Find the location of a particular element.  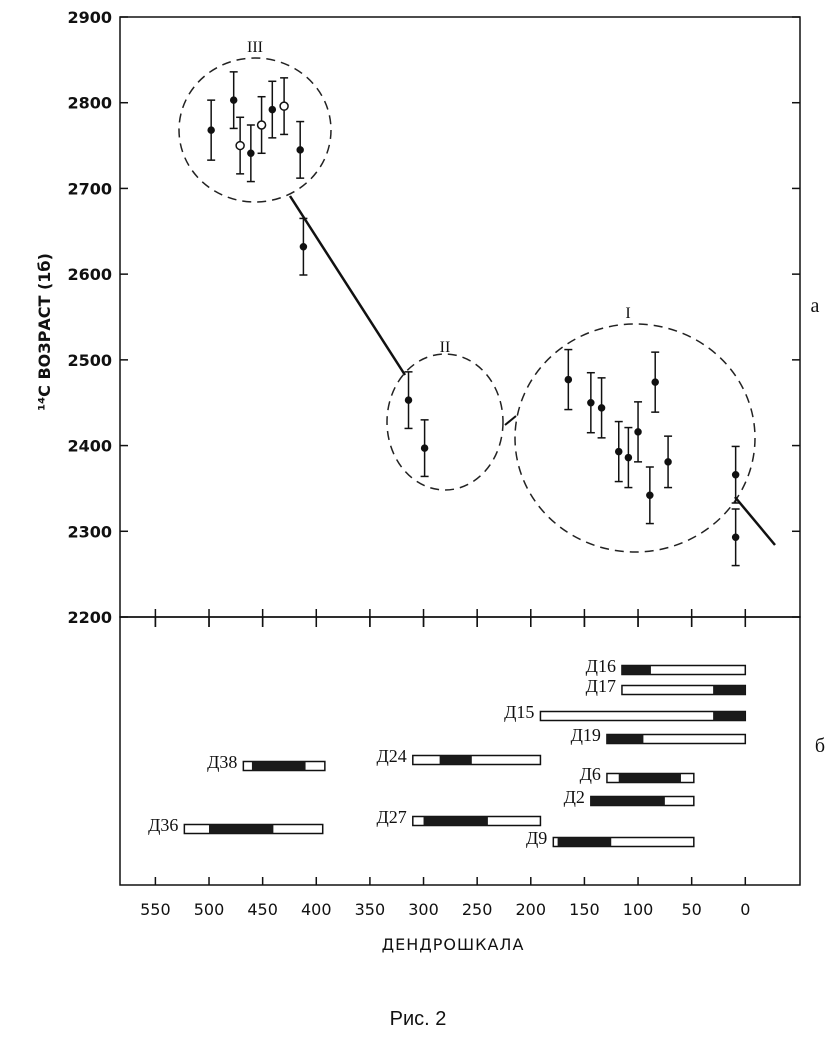

y-tick-label: 2200 is located at coordinates (89, 617).